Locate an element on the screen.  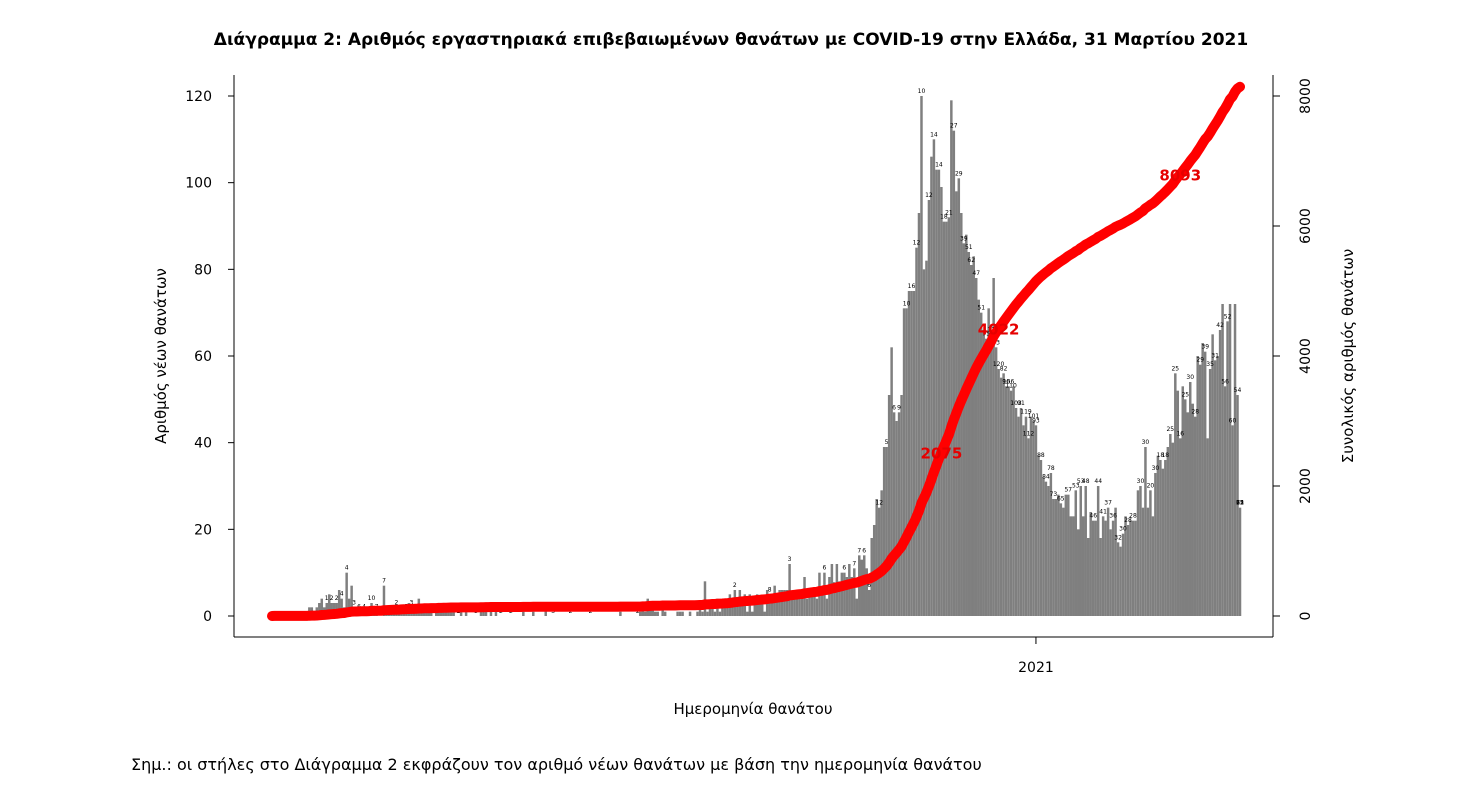
bar-value-label: 82 is located at coordinates (1004, 368).